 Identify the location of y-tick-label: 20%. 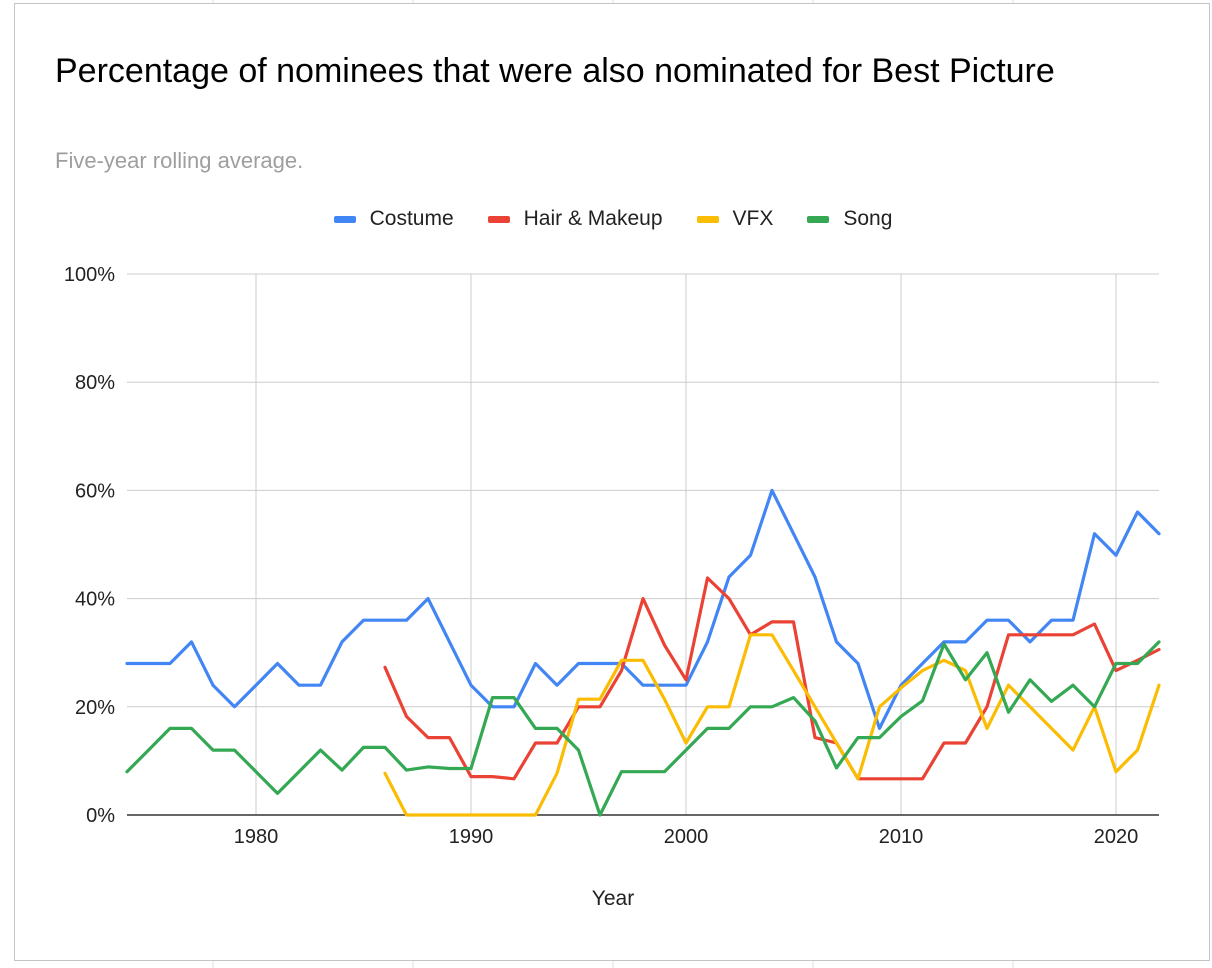
(95, 708).